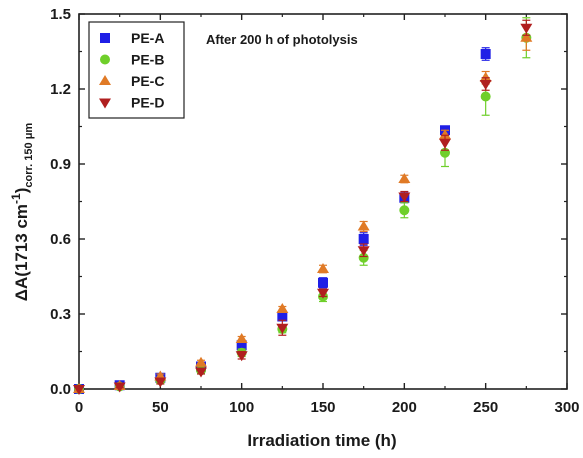 This screenshot has width=583, height=458. I want to click on y-axis-title: ΔA(1713 cm-1)corr. 150 μm, so click(22, 212).